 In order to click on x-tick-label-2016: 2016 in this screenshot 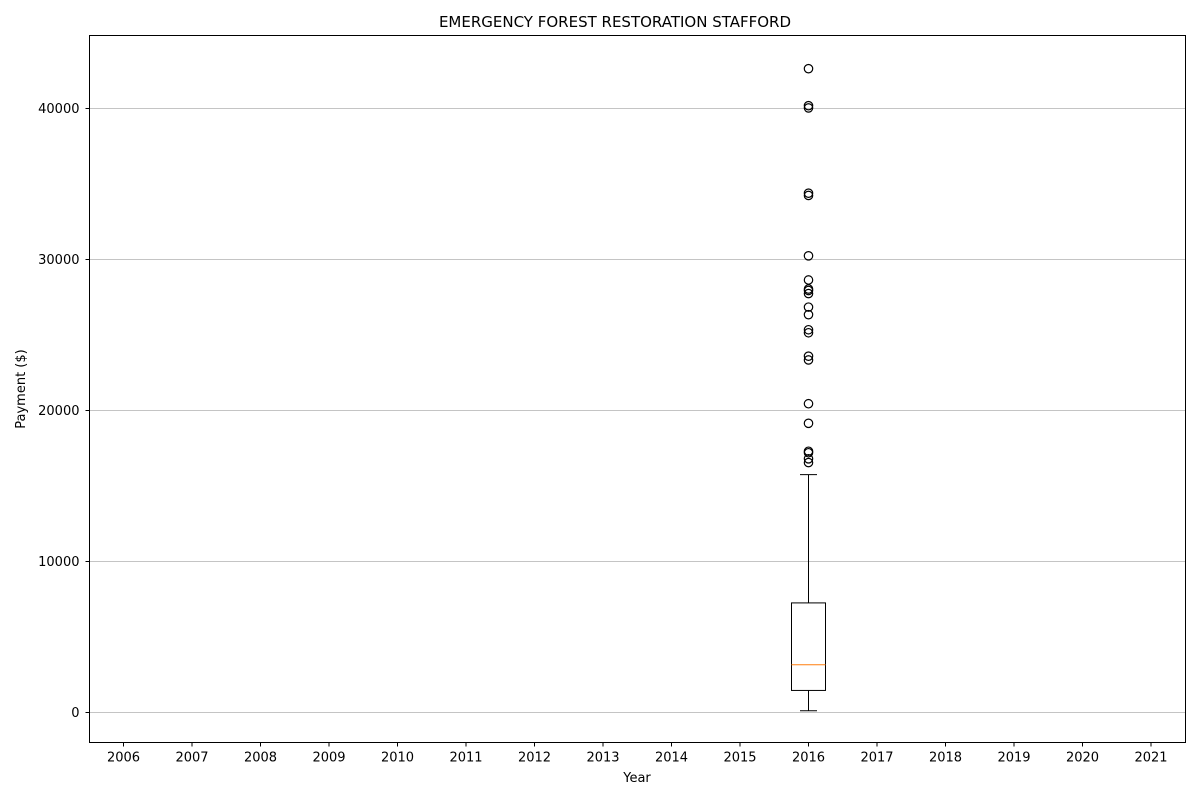, I will do `click(808, 758)`.